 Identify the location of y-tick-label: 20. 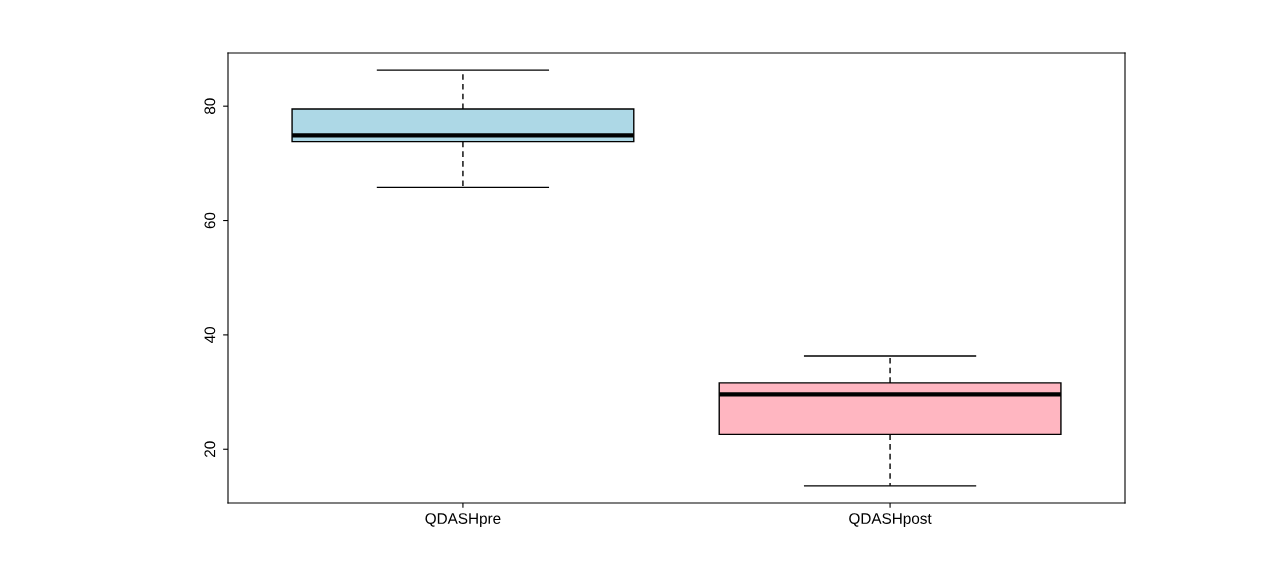
(210, 449).